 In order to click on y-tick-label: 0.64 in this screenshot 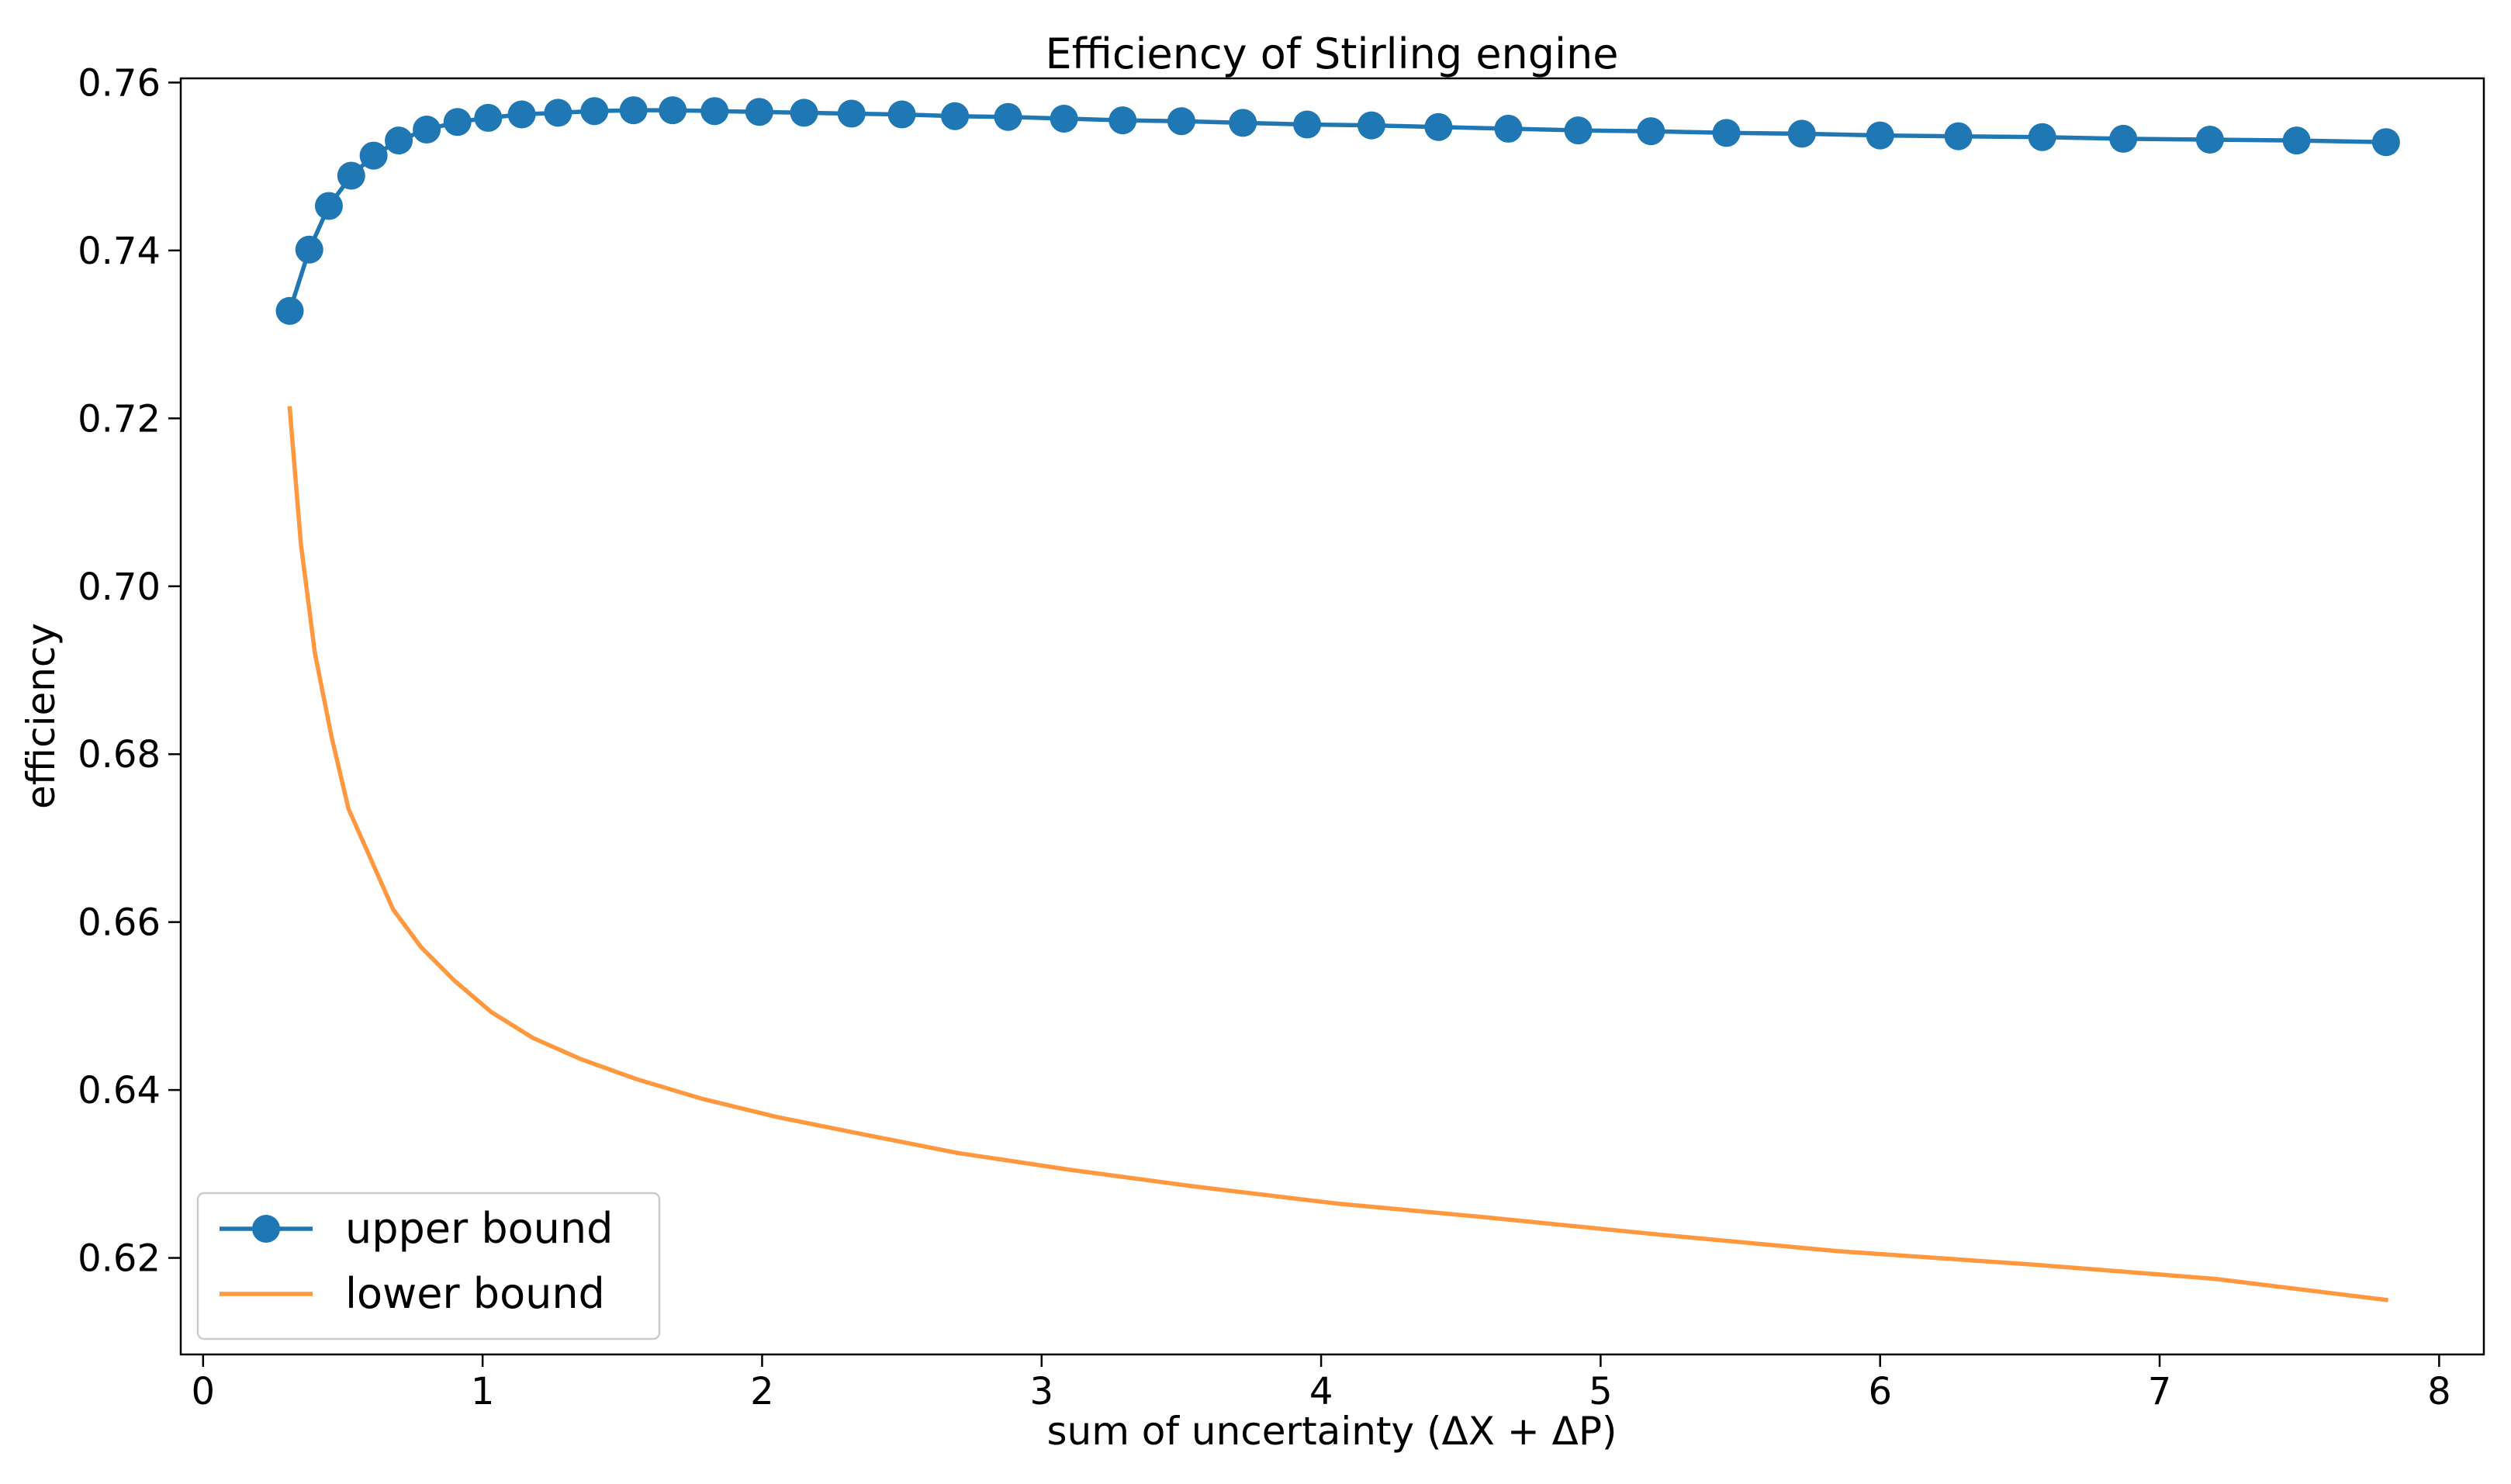, I will do `click(119, 1090)`.